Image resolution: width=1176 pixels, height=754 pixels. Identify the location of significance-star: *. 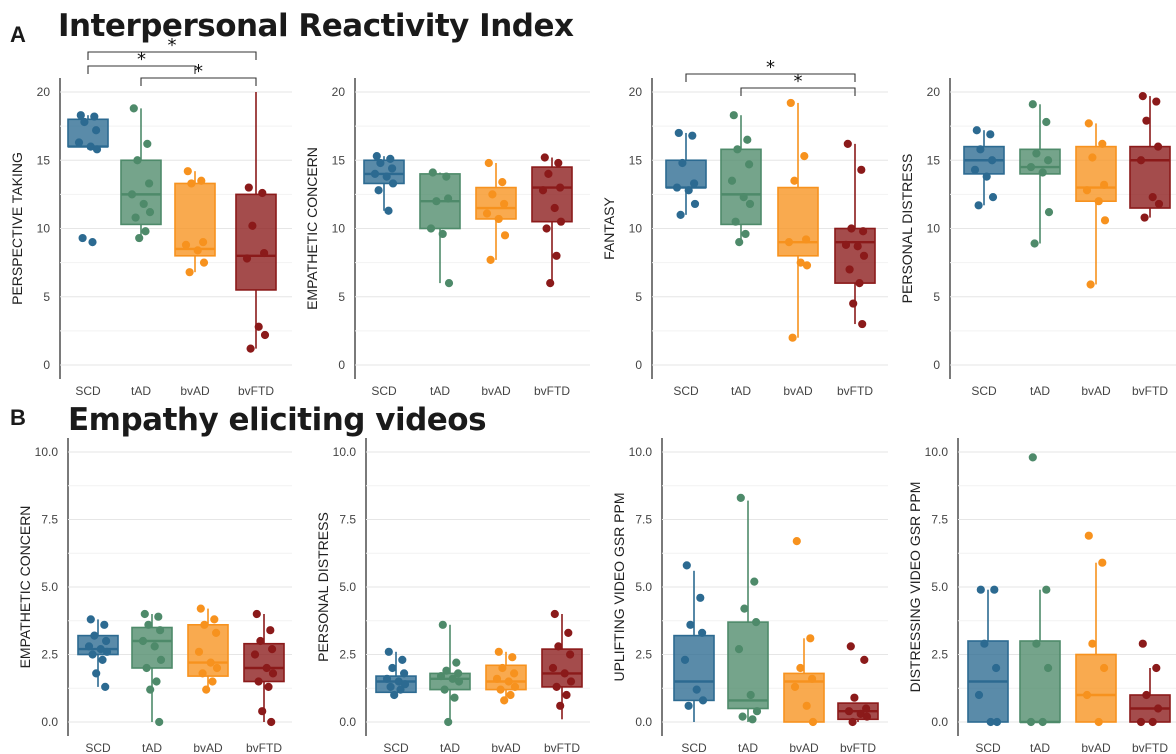
(141, 59).